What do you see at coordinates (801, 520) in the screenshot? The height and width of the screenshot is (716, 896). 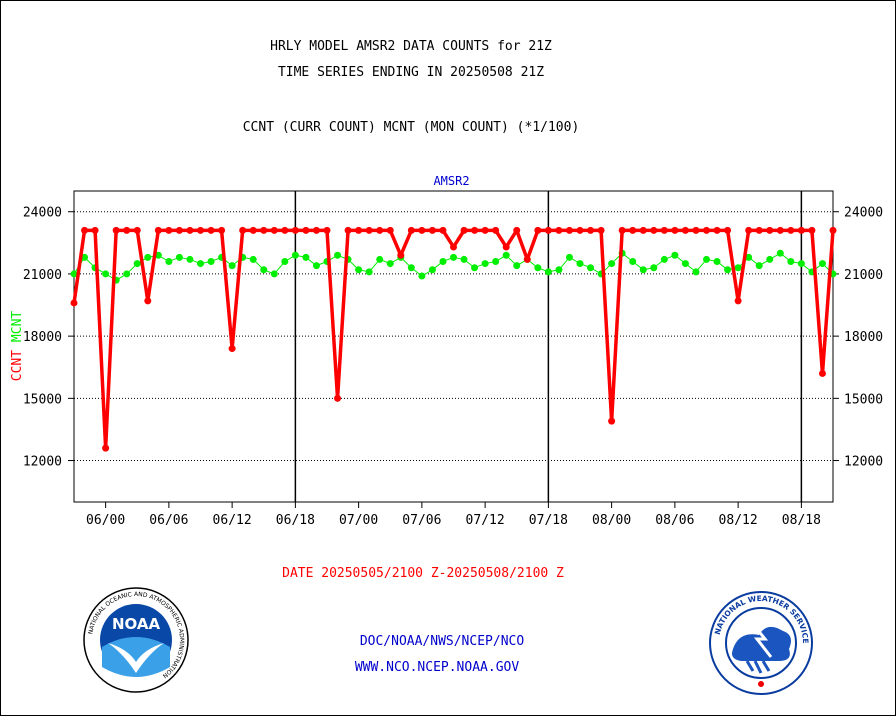 I see `x-tick-label: 08/18` at bounding box center [801, 520].